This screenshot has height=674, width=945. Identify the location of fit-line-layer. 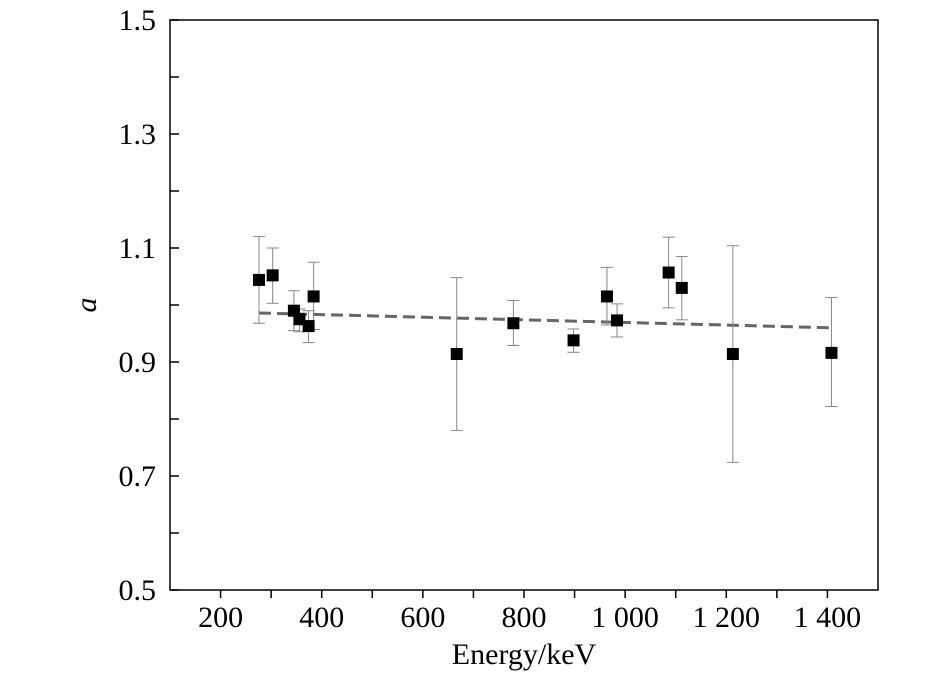
(545, 320).